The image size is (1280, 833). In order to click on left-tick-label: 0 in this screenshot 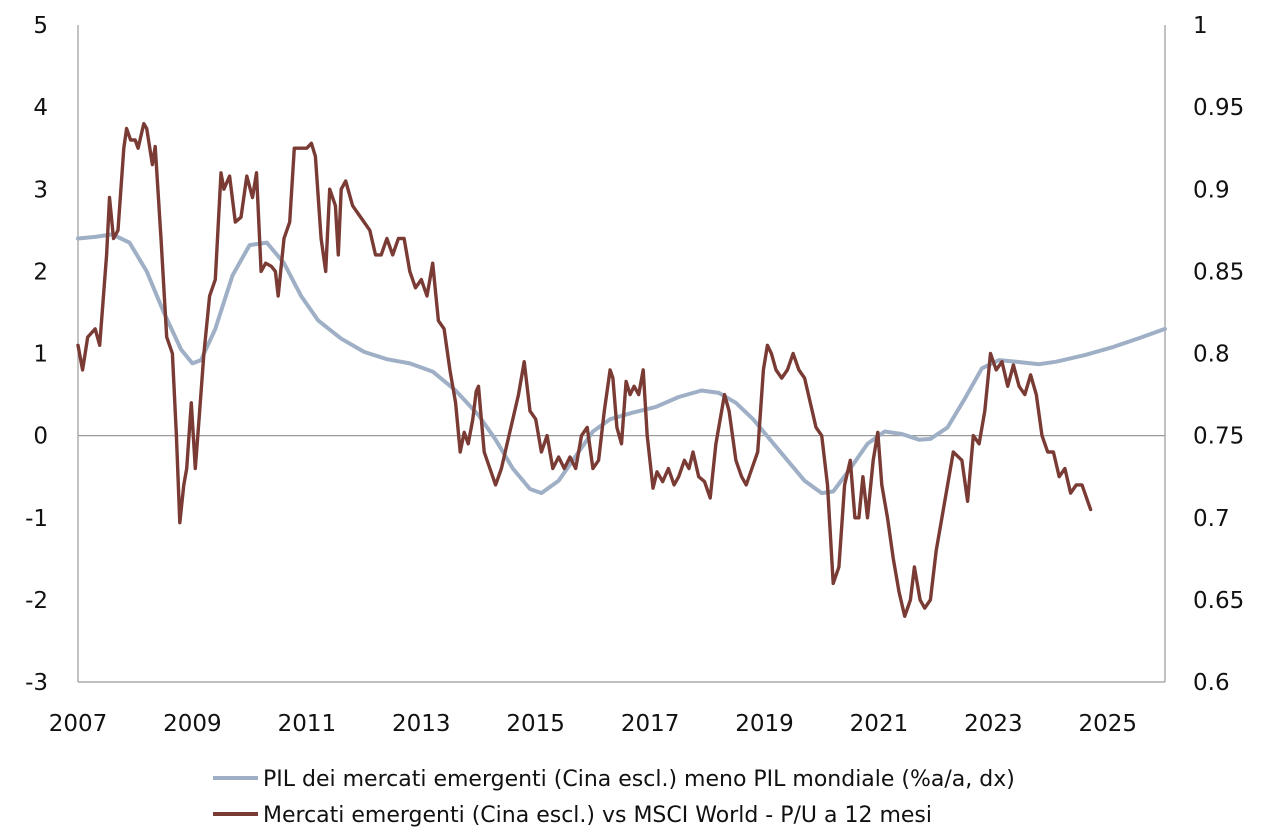, I will do `click(40, 437)`.